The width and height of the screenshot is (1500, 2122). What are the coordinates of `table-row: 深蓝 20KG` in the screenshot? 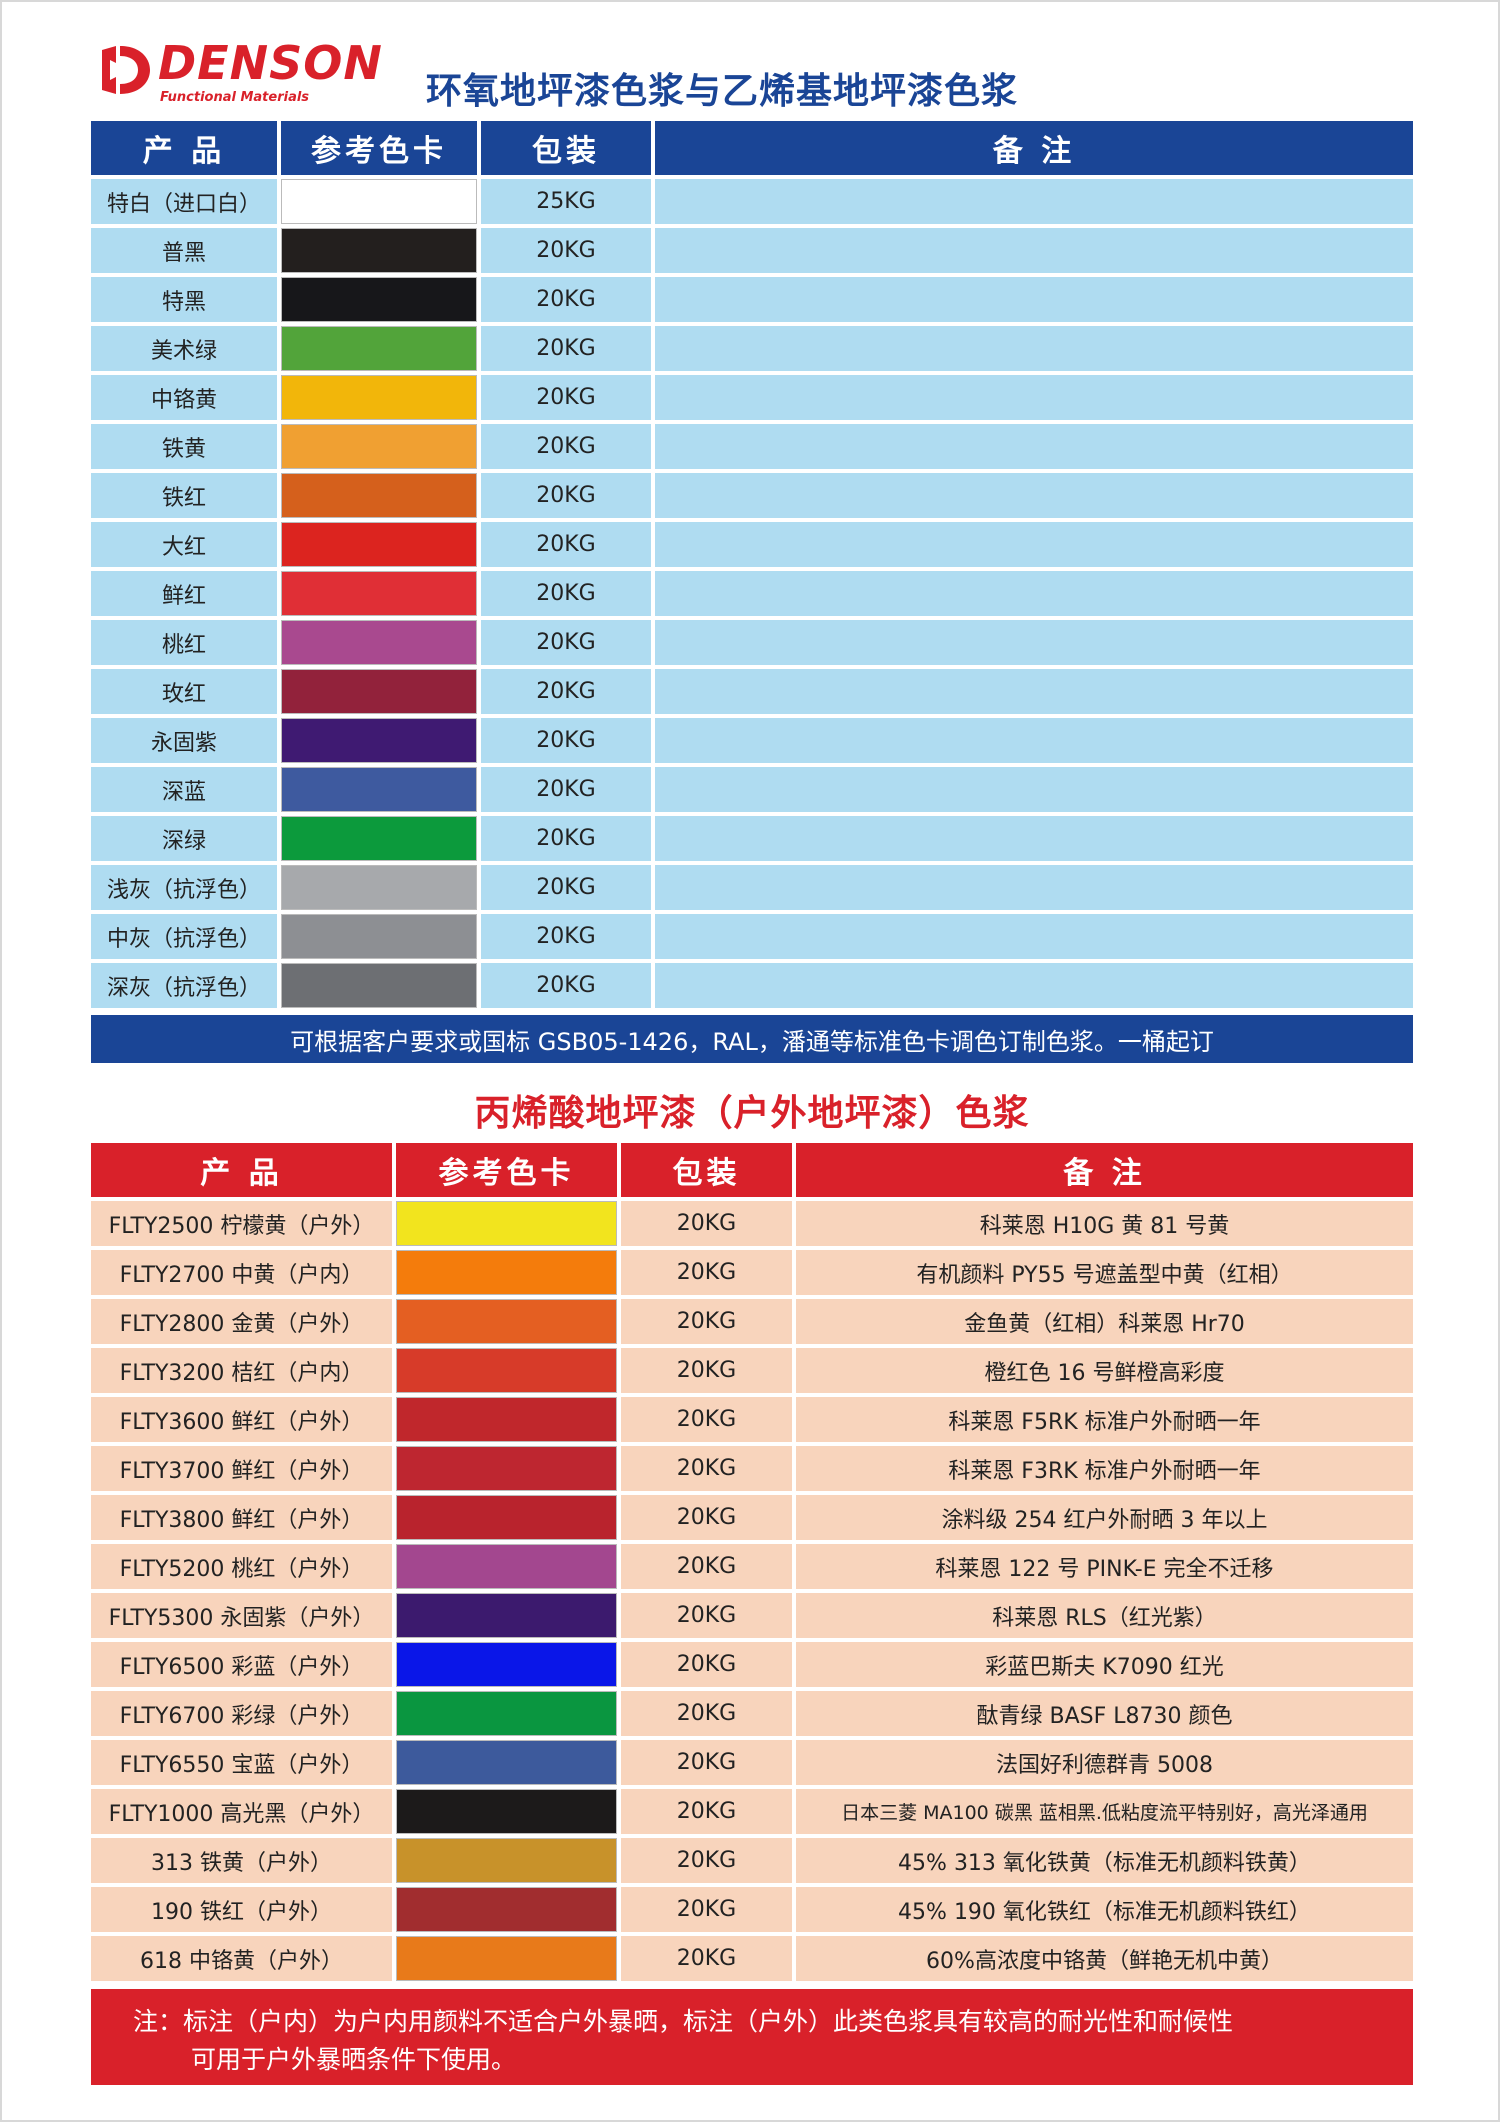 It's located at (752, 789).